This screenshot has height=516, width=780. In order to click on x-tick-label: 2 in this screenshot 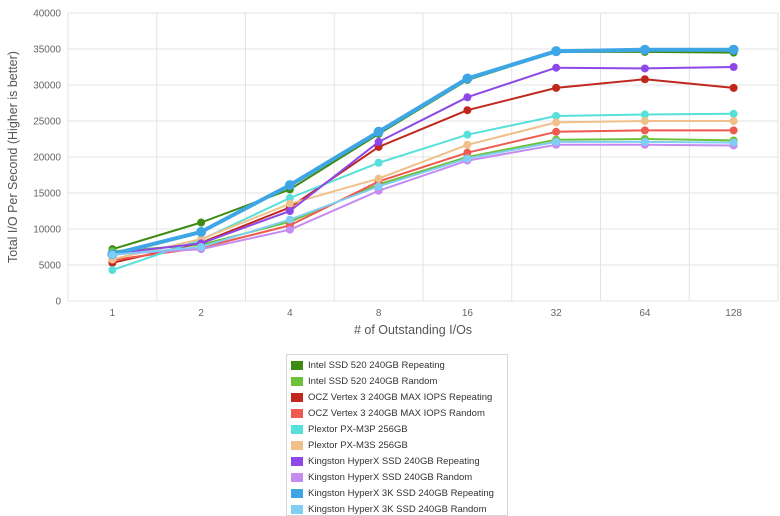, I will do `click(201, 313)`.